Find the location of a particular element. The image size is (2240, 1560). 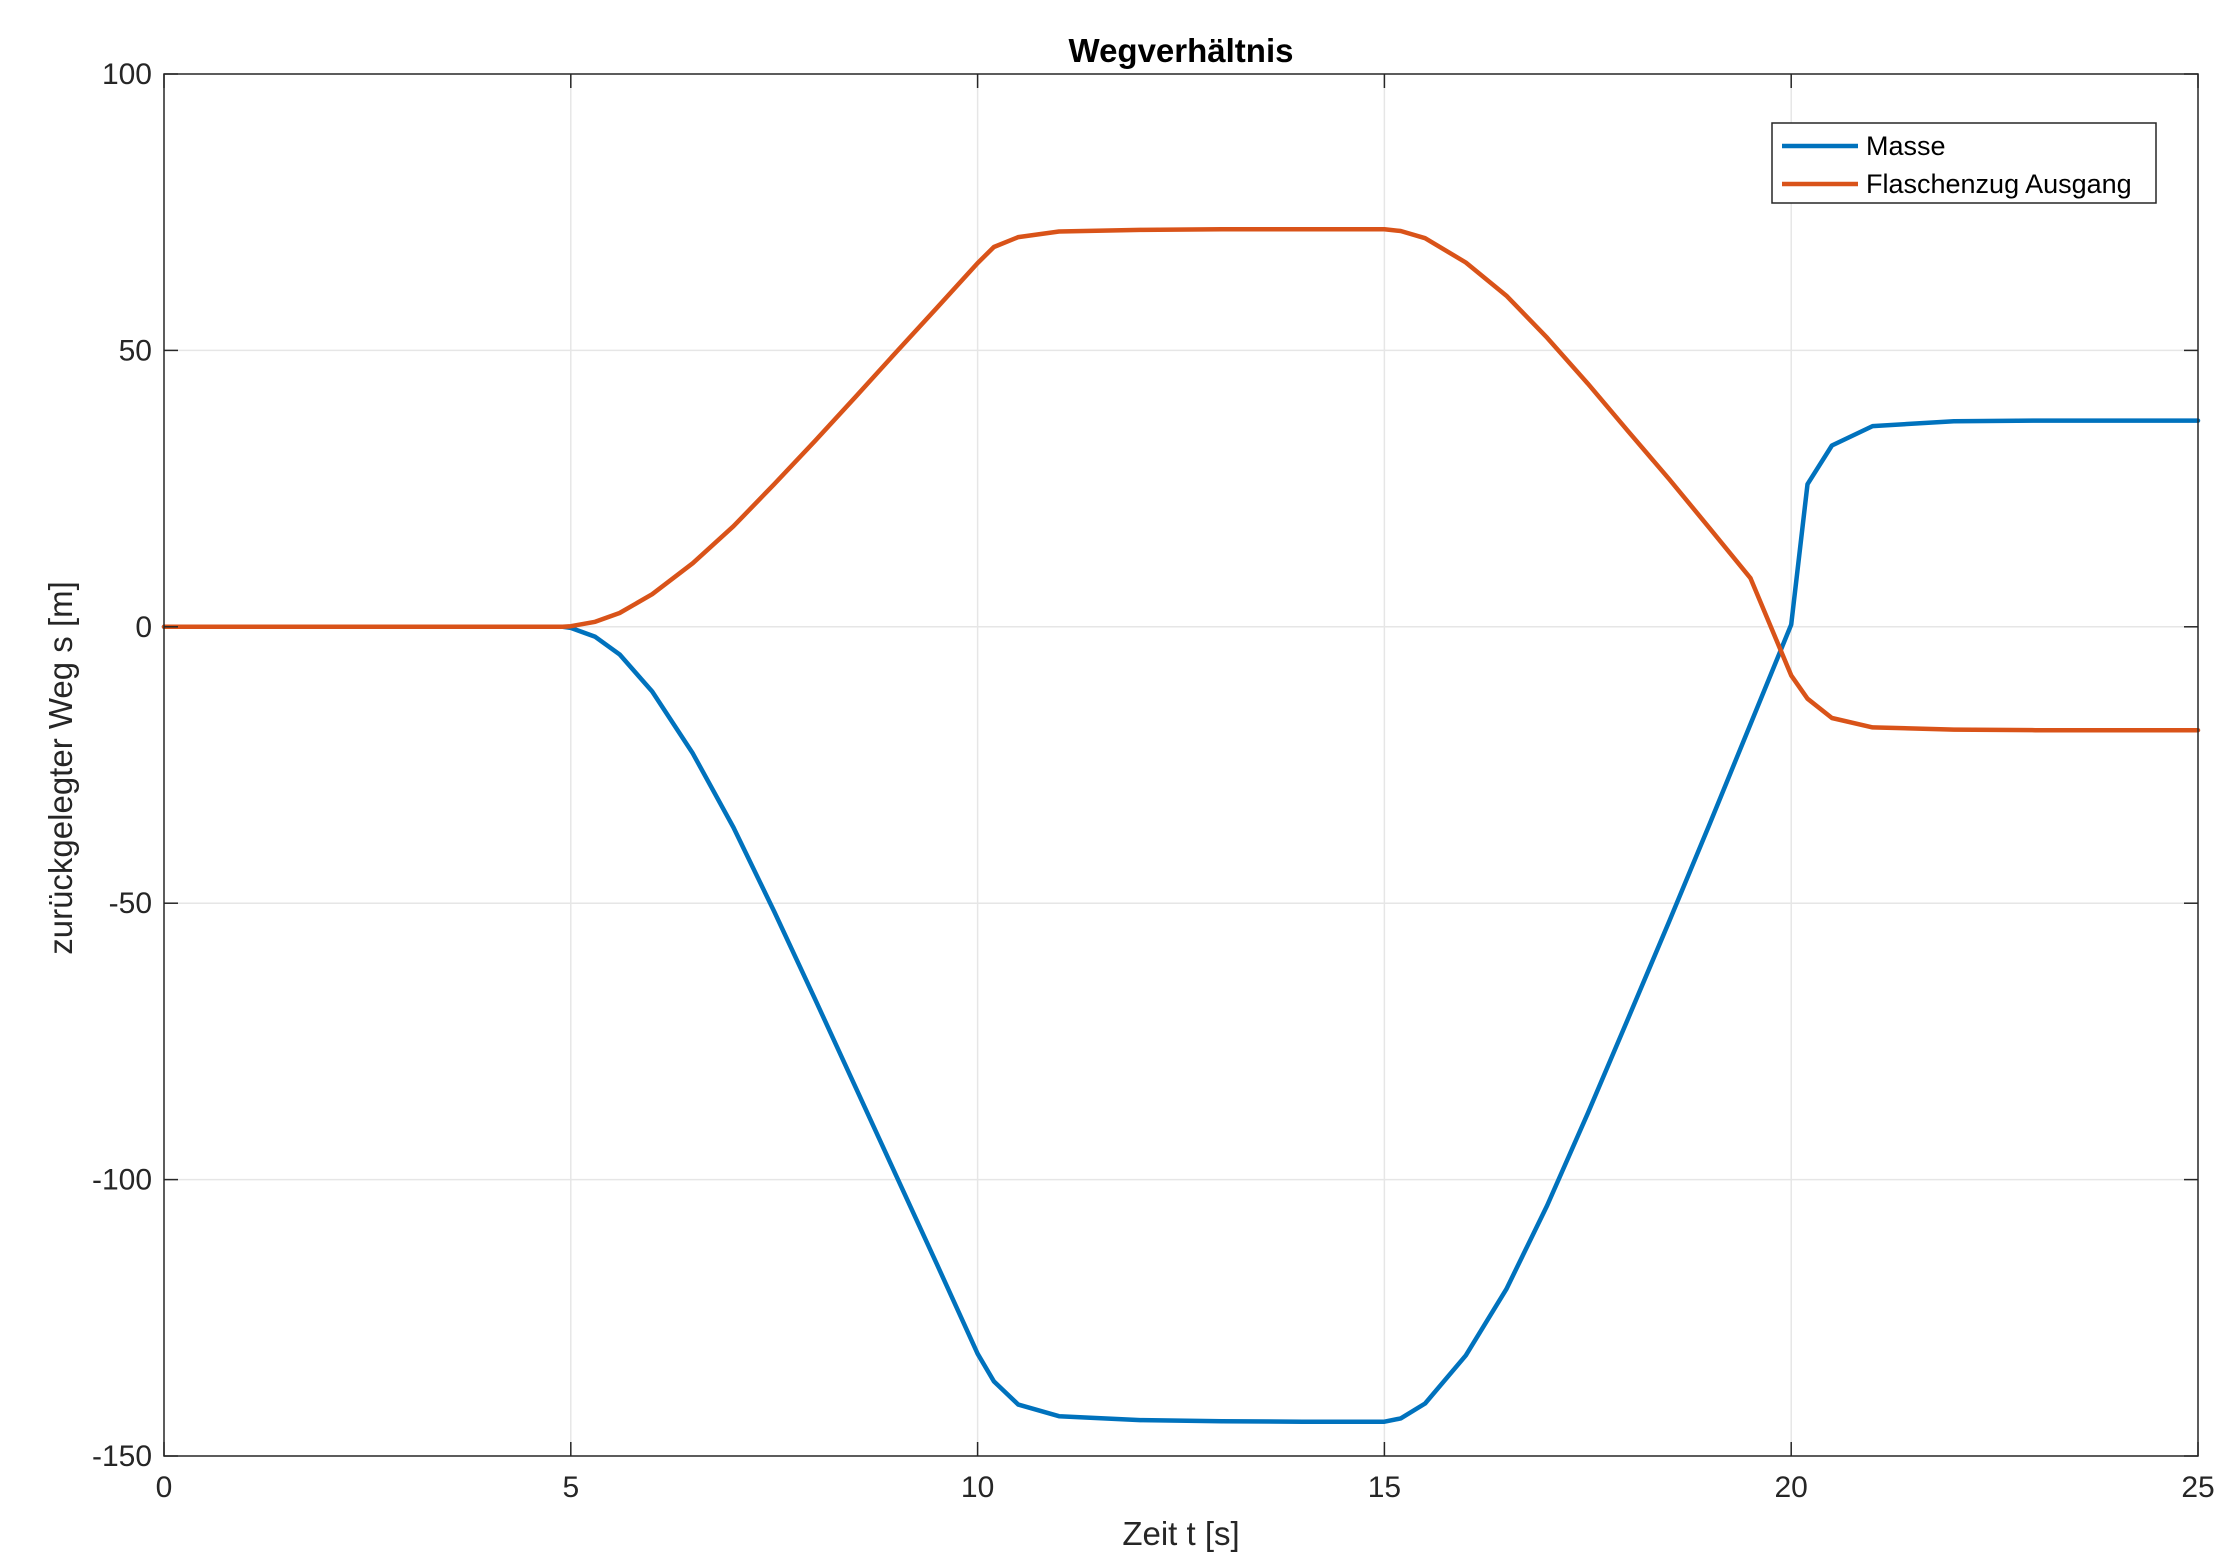

y-tick-label: -100 is located at coordinates (122, 1180).